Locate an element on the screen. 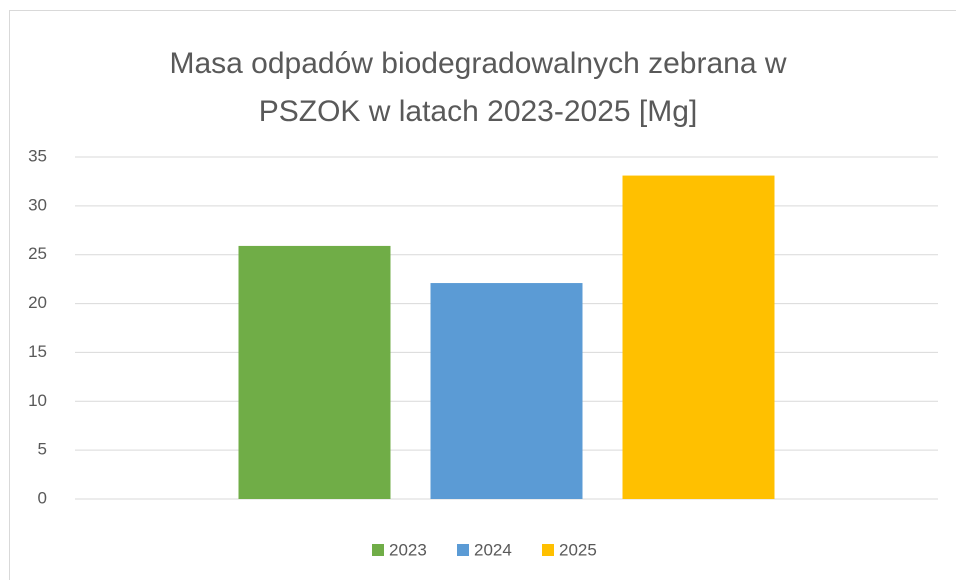 This screenshot has width=956, height=580. legend-label: 2023 is located at coordinates (408, 549).